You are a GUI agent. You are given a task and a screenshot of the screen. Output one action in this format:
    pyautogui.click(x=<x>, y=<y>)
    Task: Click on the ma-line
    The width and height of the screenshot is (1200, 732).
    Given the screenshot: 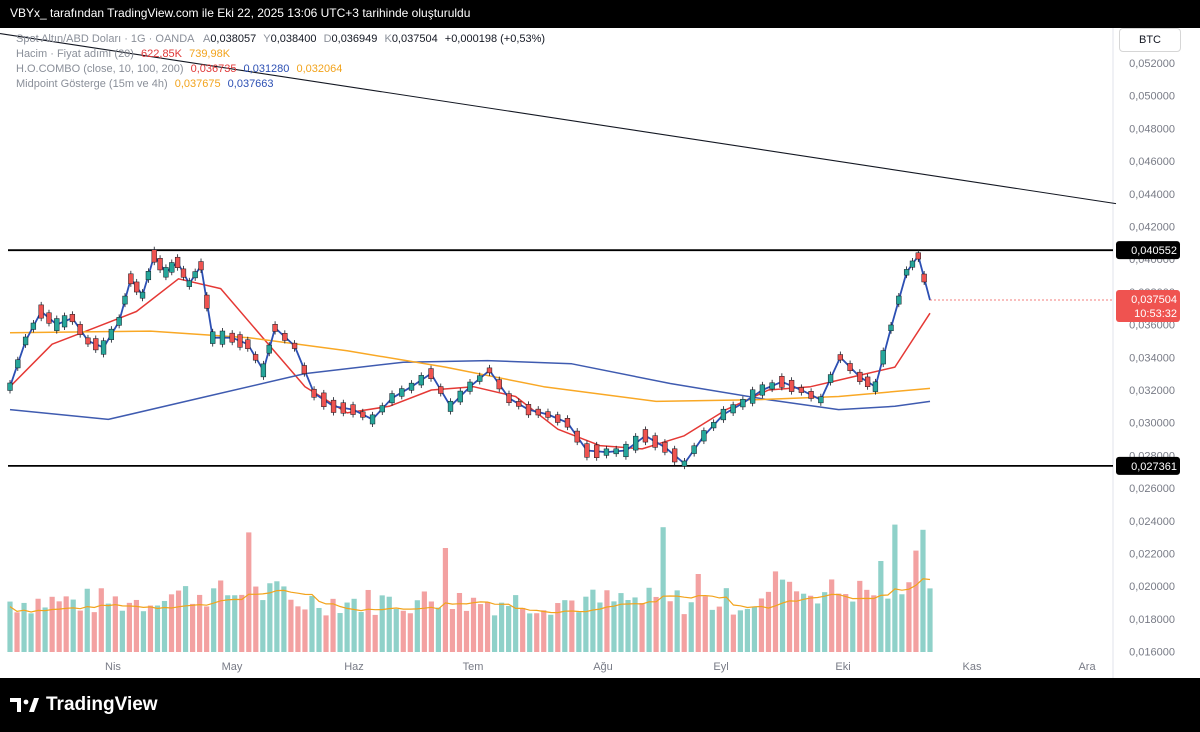 What is the action you would take?
    pyautogui.click(x=470, y=390)
    